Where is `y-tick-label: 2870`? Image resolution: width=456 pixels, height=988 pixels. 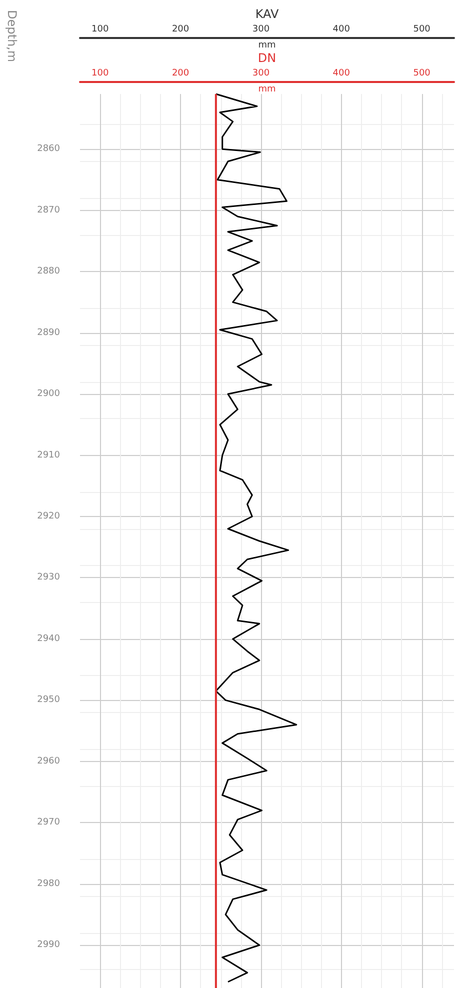 y-tick-label: 2870 is located at coordinates (48, 210).